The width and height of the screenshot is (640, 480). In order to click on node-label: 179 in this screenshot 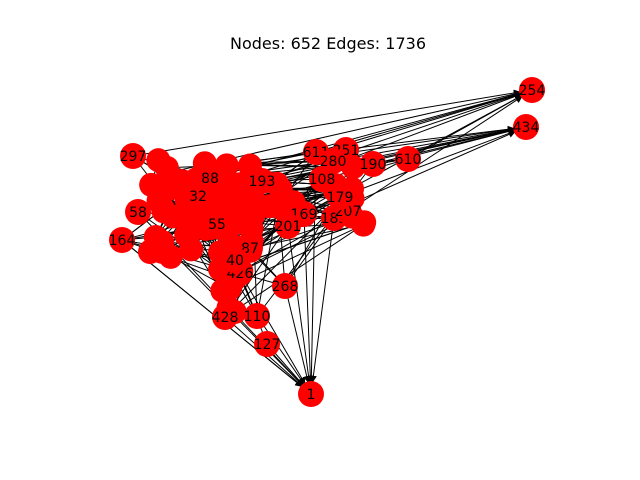, I will do `click(340, 198)`.